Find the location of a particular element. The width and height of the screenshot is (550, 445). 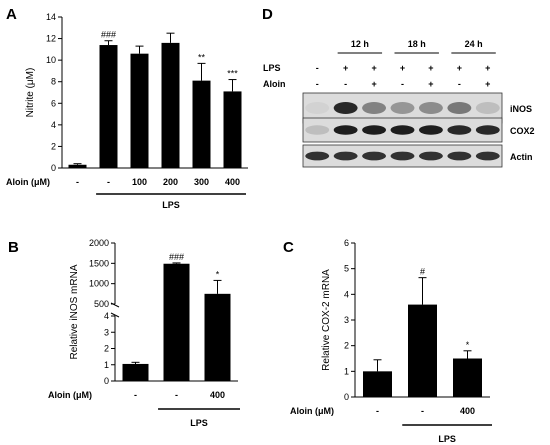

y-tick-label: 5 is located at coordinates (346, 269).